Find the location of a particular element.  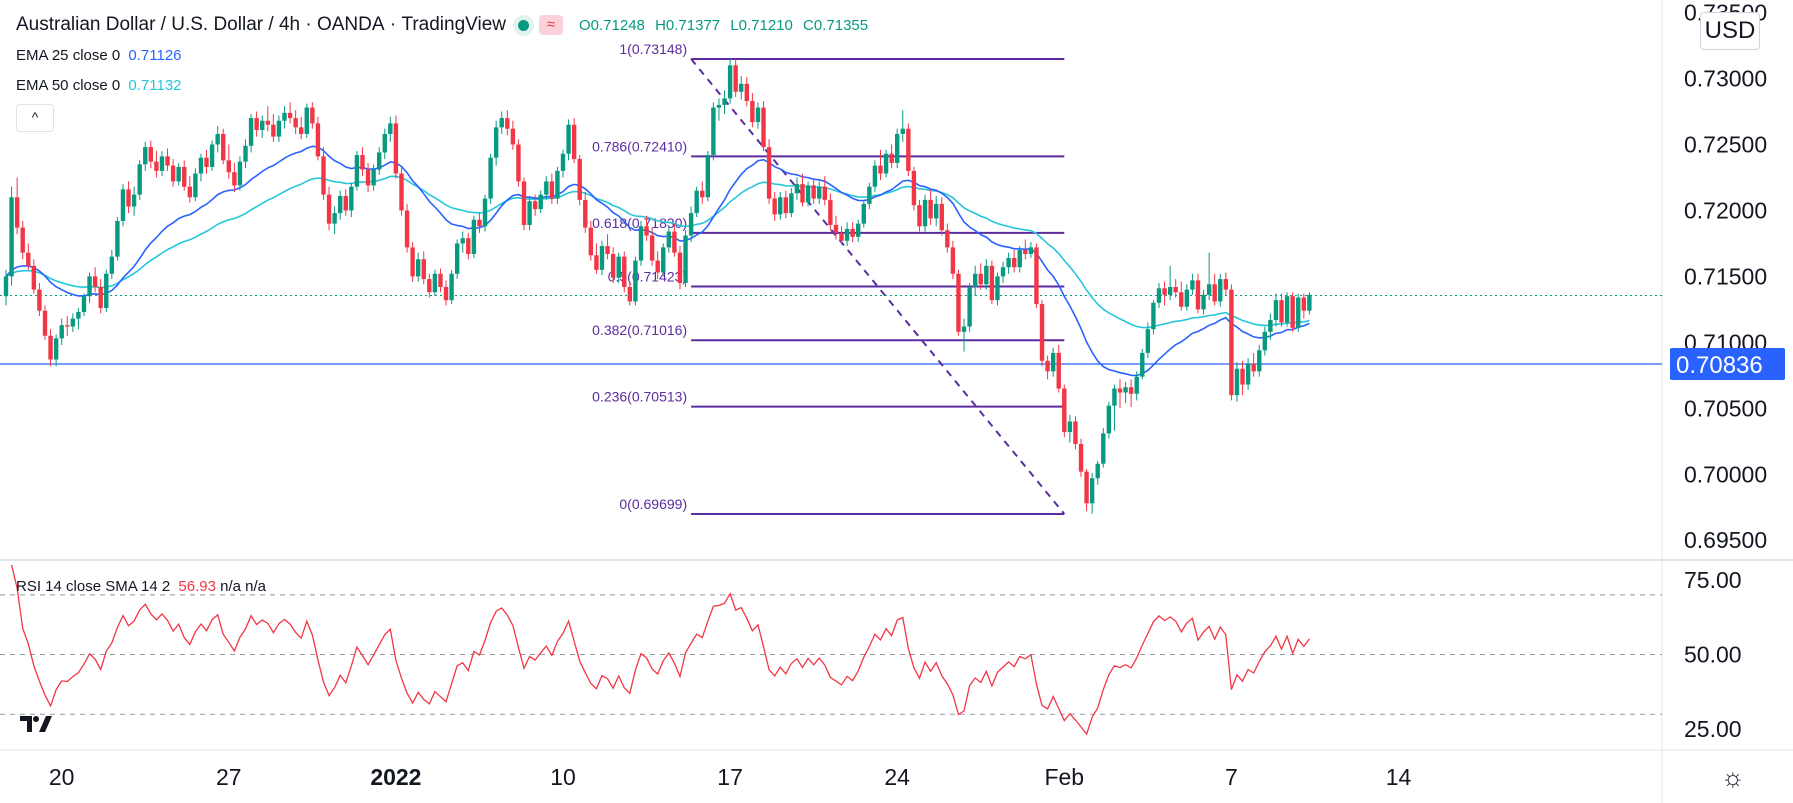

tradingview-logo-icon is located at coordinates (36, 724).